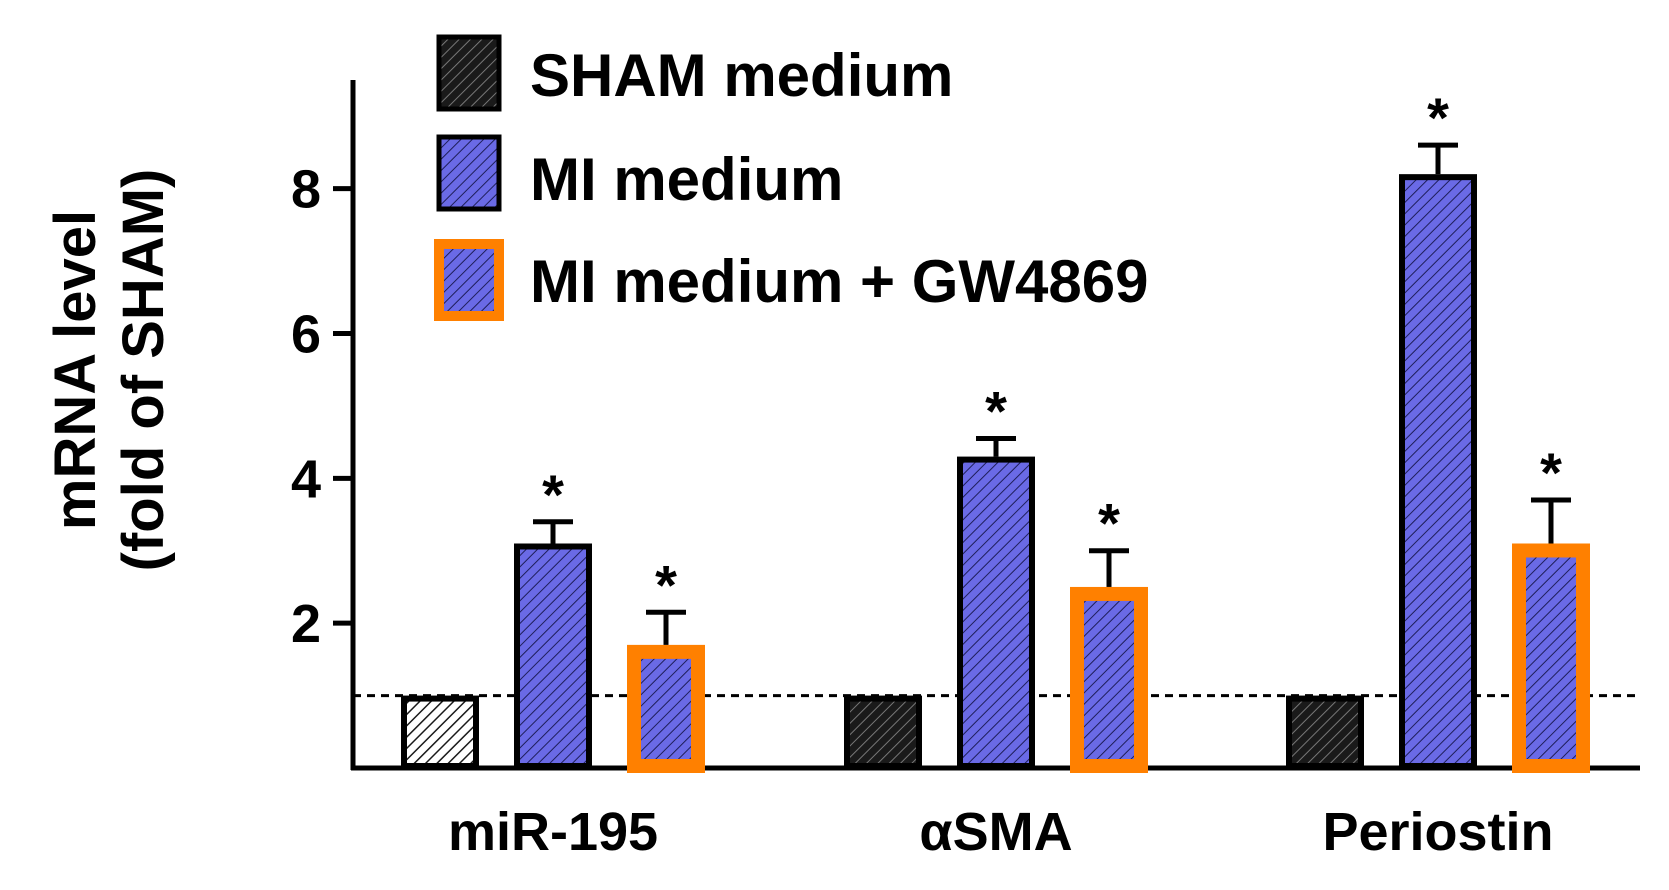 The height and width of the screenshot is (890, 1669). Describe the element at coordinates (306, 334) in the screenshot. I see `y-tick-label: 6` at that location.